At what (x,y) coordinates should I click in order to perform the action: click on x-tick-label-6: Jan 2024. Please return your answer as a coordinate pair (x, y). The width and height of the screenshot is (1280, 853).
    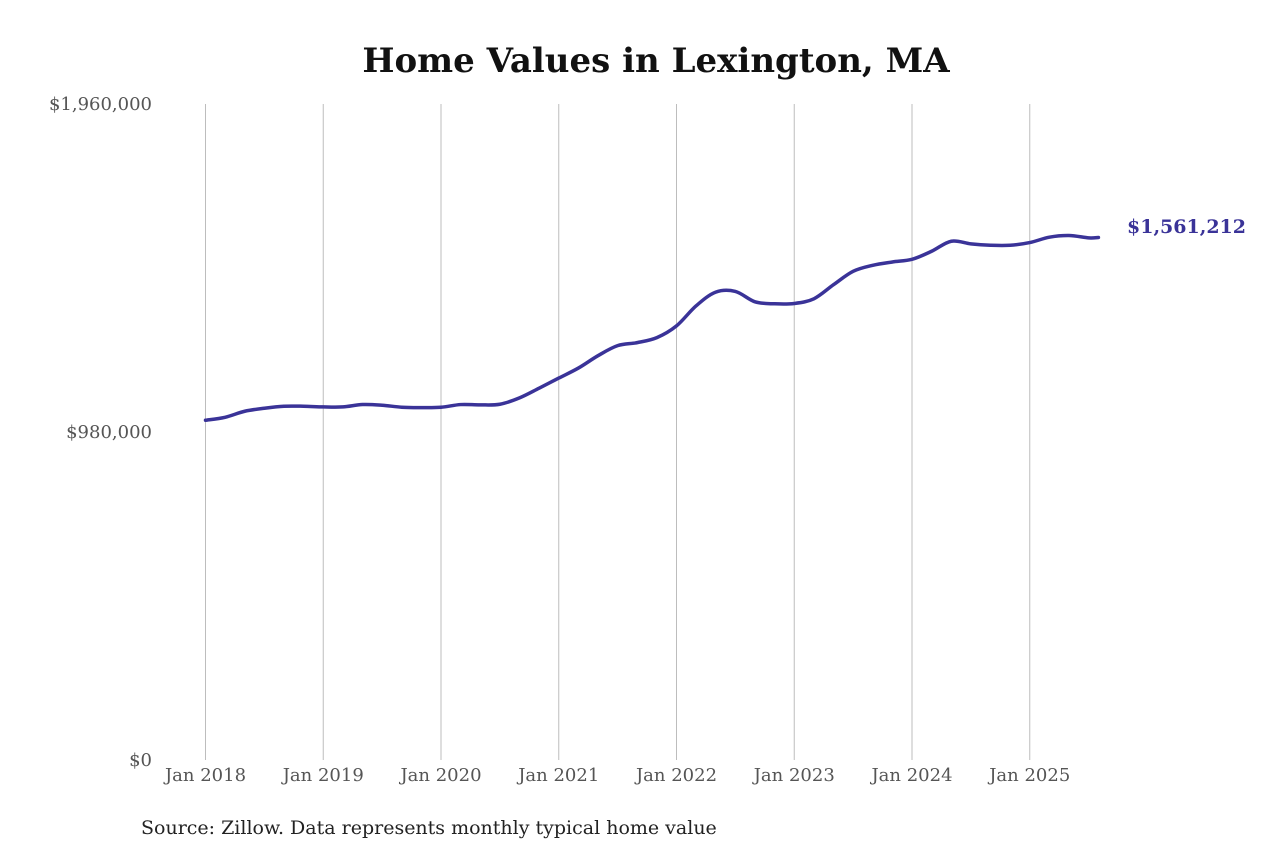
    Looking at the image, I should click on (910, 775).